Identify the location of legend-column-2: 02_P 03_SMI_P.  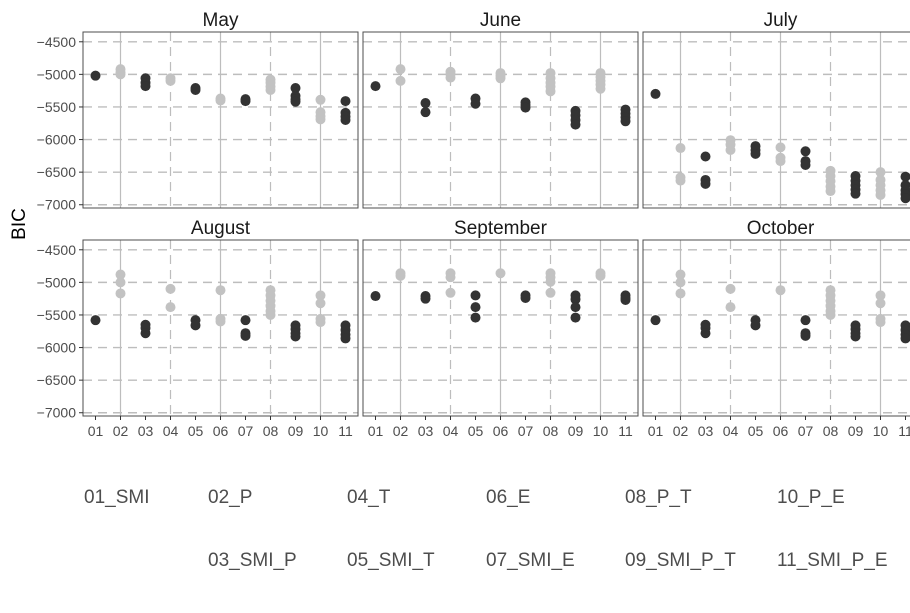
(252, 529).